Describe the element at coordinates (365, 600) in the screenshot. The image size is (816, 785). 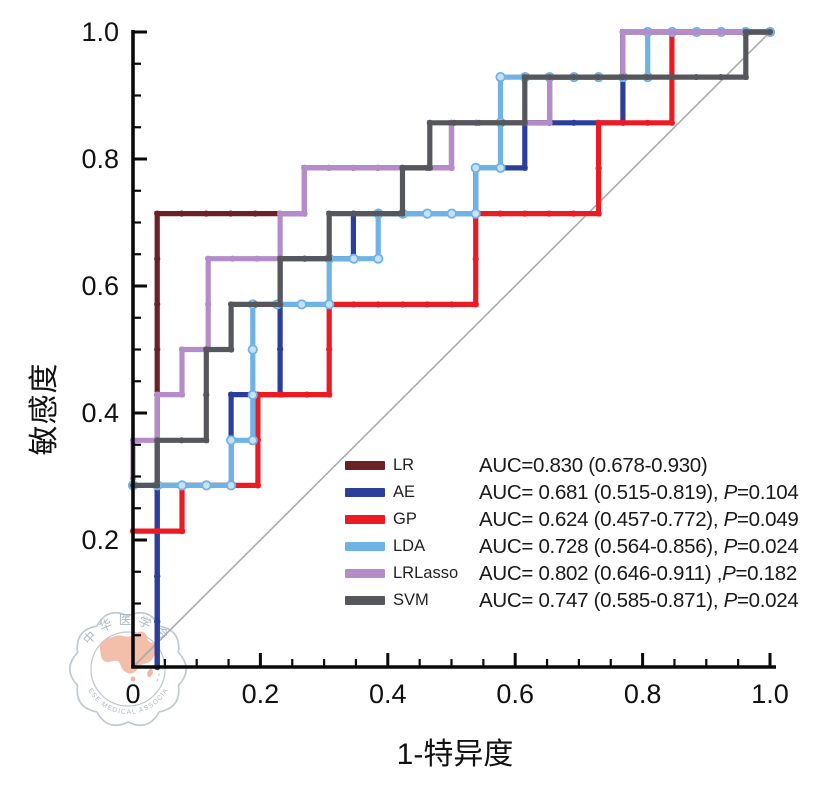
I see `legend-swatch-SVM` at that location.